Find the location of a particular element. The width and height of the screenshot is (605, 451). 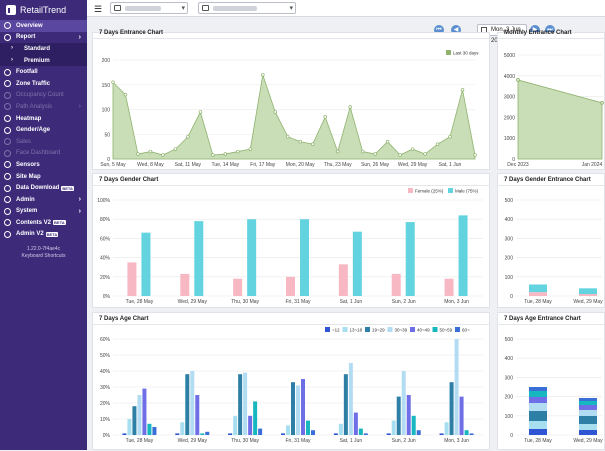

sidebar-item-heatmap: Heatmap is located at coordinates (43, 119).